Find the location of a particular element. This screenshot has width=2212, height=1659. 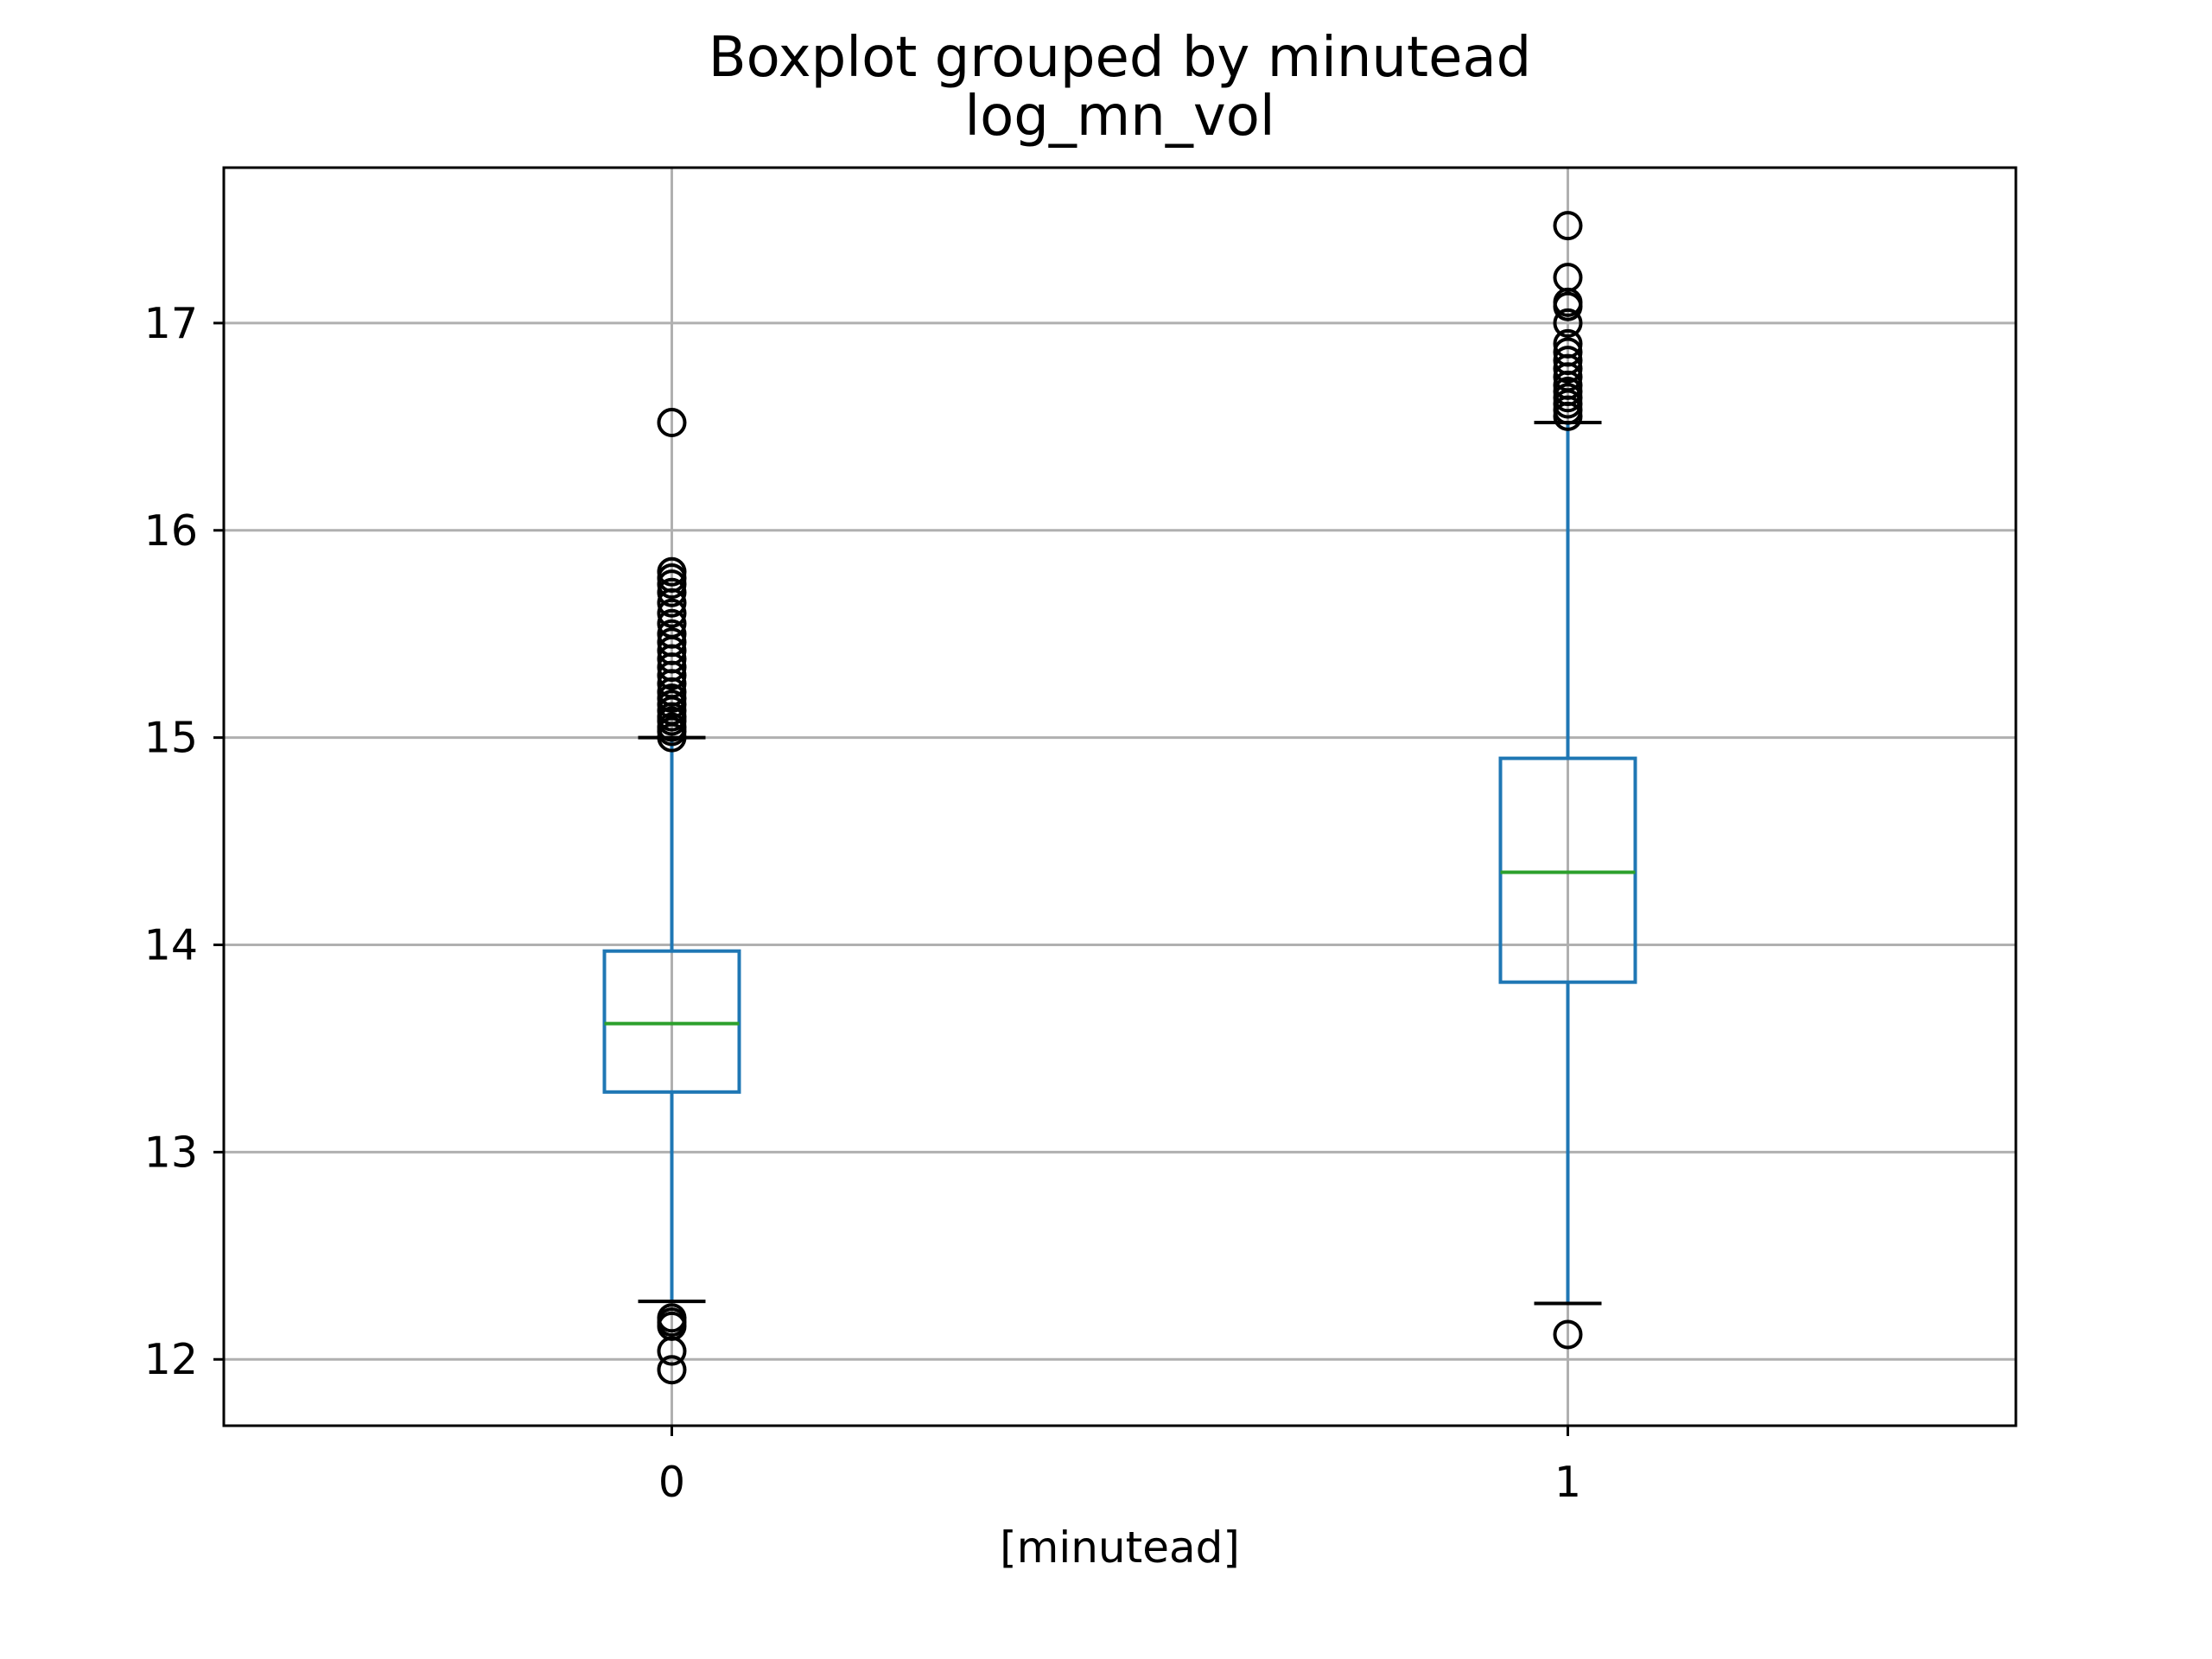

y-tick-label: 15 is located at coordinates (171, 738).